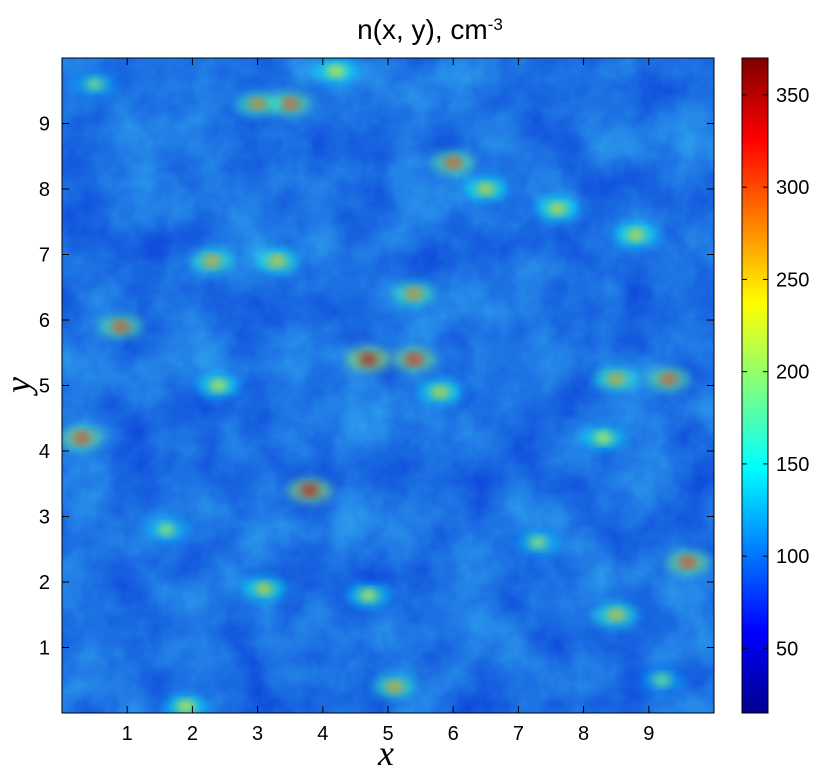  What do you see at coordinates (422, 29) in the screenshot?
I see `chart-title-main: n(x, y), cm` at bounding box center [422, 29].